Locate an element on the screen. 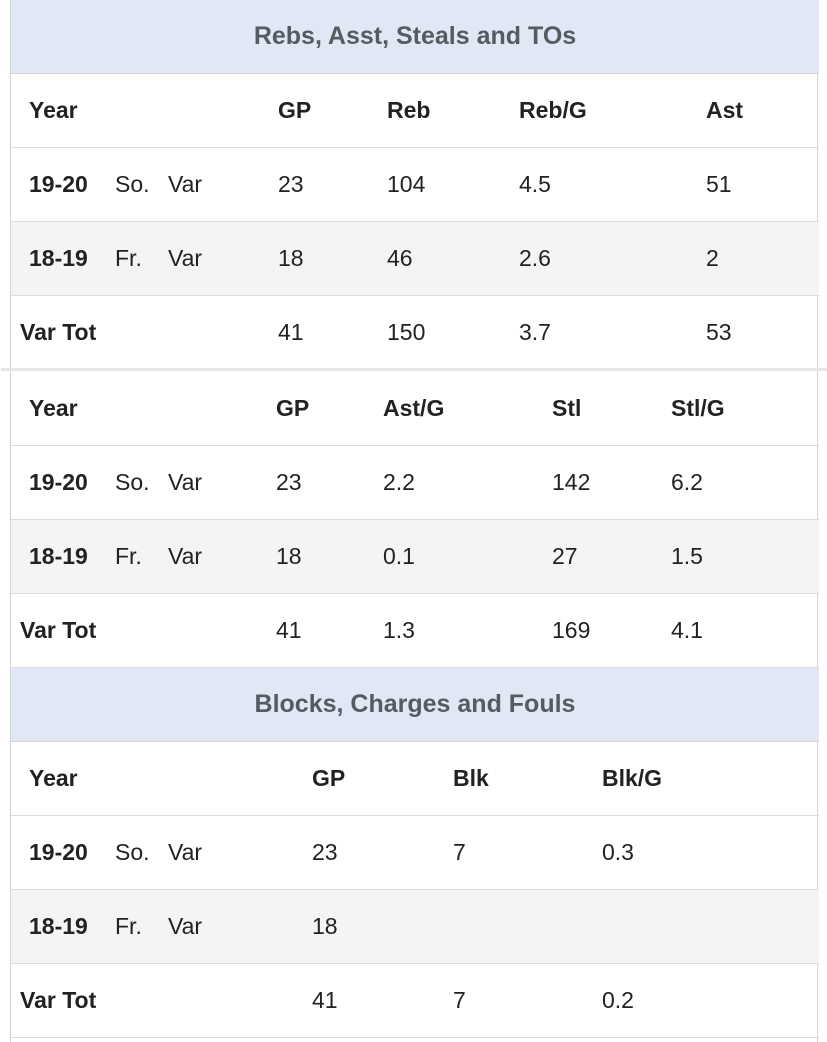 Image resolution: width=827 pixels, height=1042 pixels. table-row: 19-20 So. Var 23 2.2 142 6.2 is located at coordinates (415, 483).